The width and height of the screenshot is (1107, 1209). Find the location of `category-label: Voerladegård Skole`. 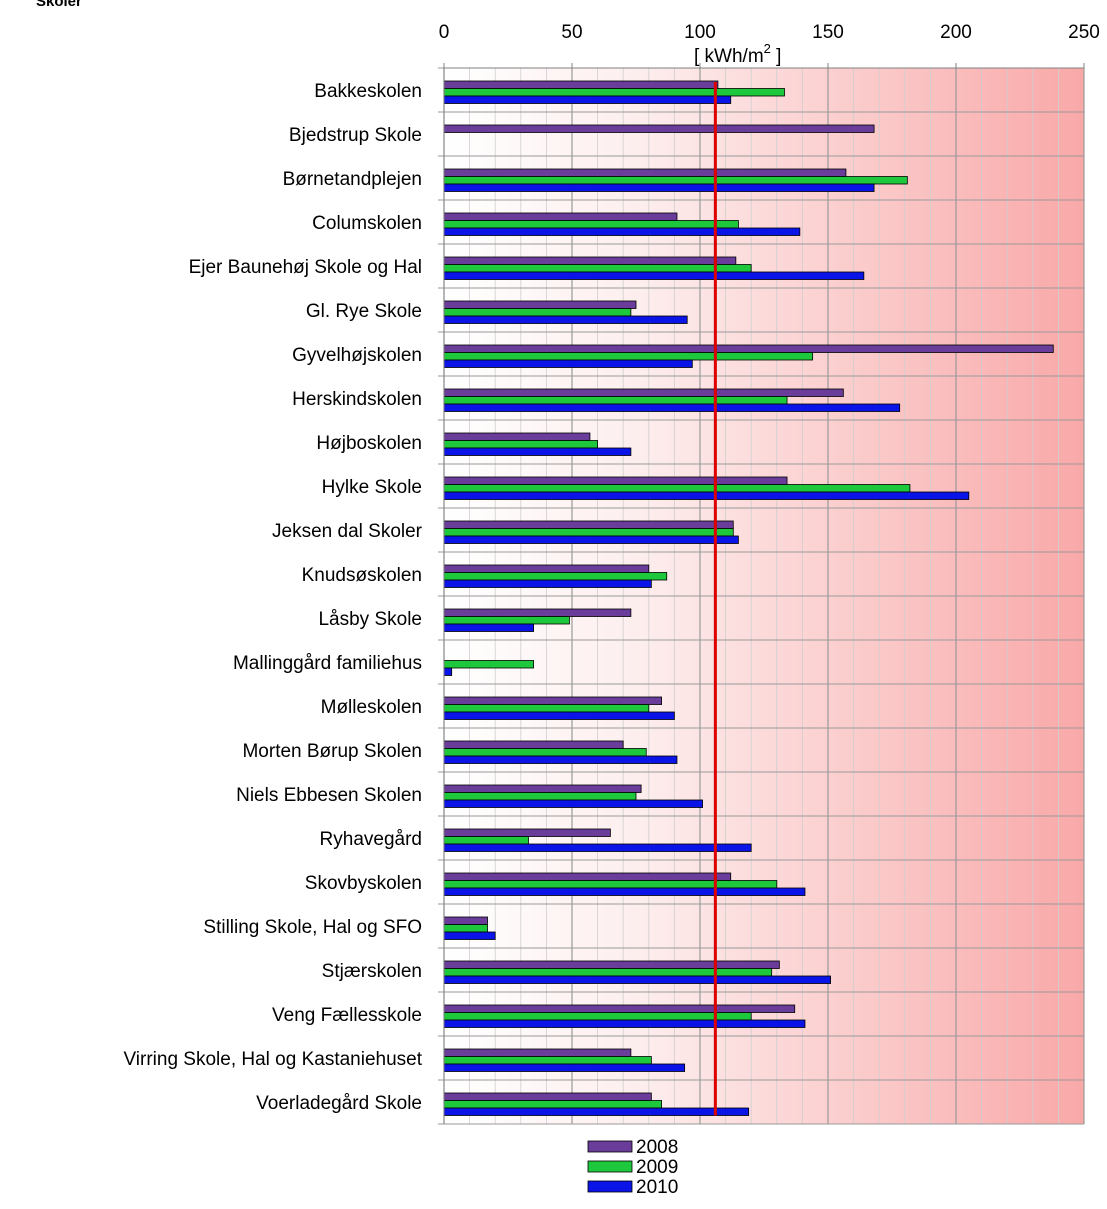

category-label: Voerladegård Skole is located at coordinates (339, 1103).